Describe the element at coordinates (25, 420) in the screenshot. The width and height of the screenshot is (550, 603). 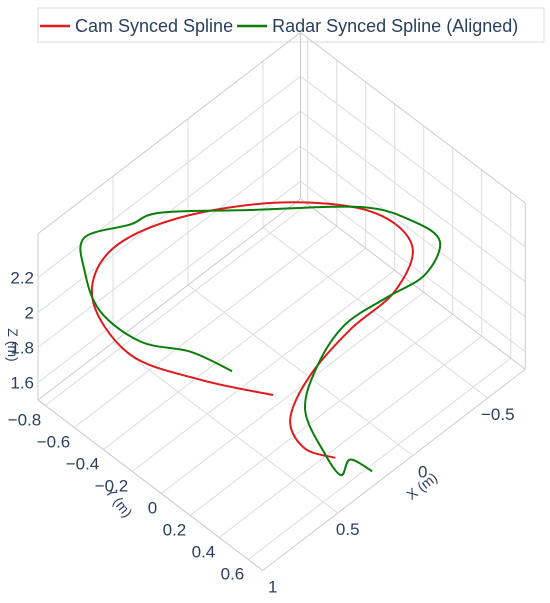
I see `y-tick-label: −0.8` at that location.